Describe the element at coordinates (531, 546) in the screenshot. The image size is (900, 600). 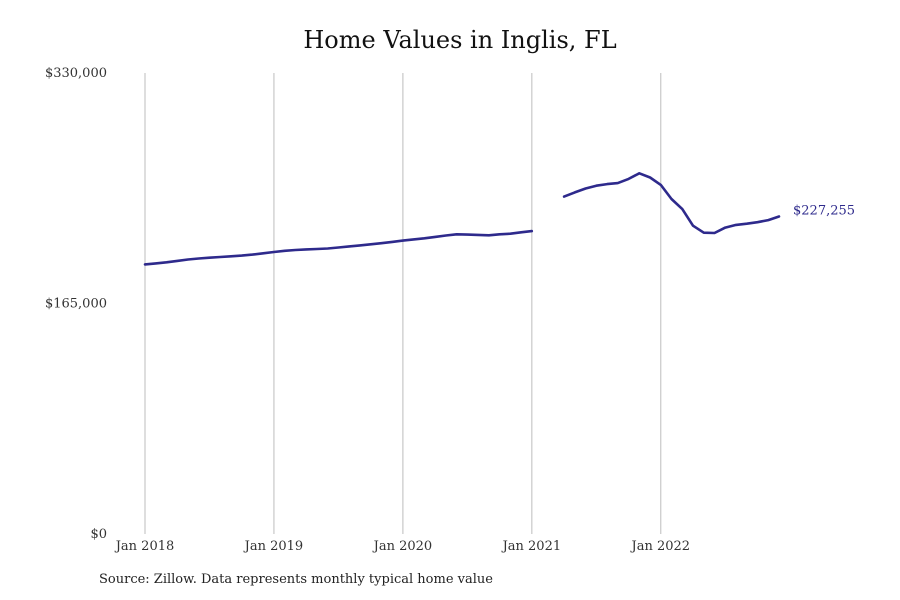
I see `x-tick-label: Jan 2021` at that location.